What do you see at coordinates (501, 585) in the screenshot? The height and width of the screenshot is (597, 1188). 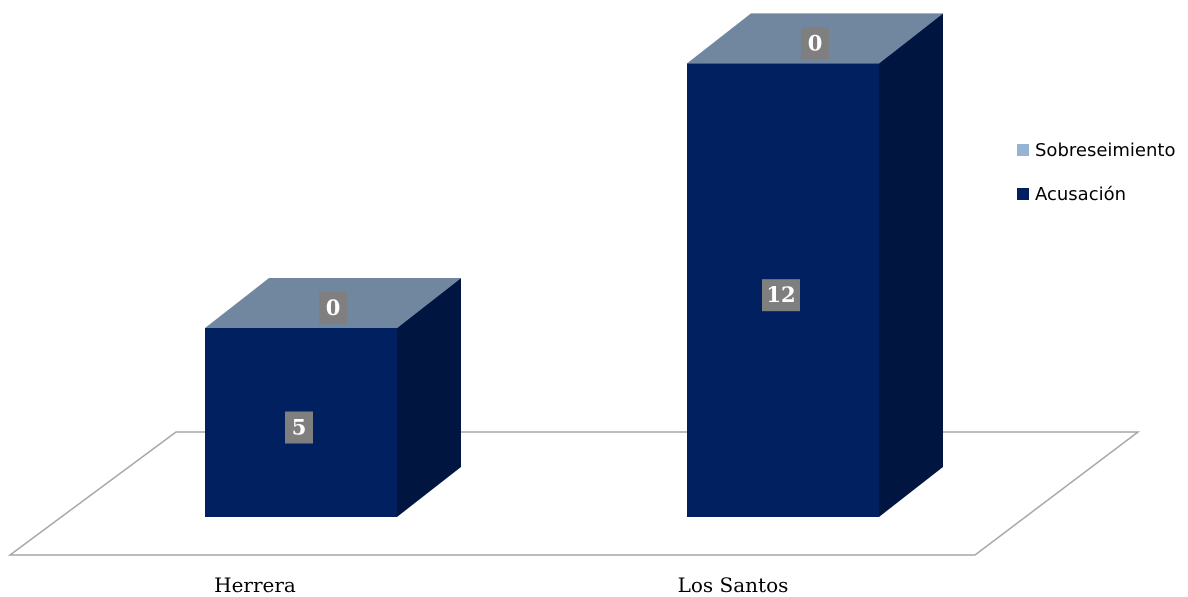 I see `category-labels: Herrera Los Santos` at bounding box center [501, 585].